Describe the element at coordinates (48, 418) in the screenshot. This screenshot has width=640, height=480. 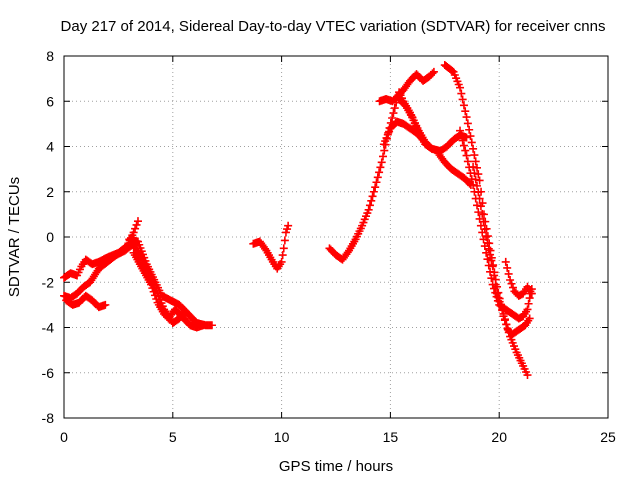
I see `y-tick-label: -8` at that location.